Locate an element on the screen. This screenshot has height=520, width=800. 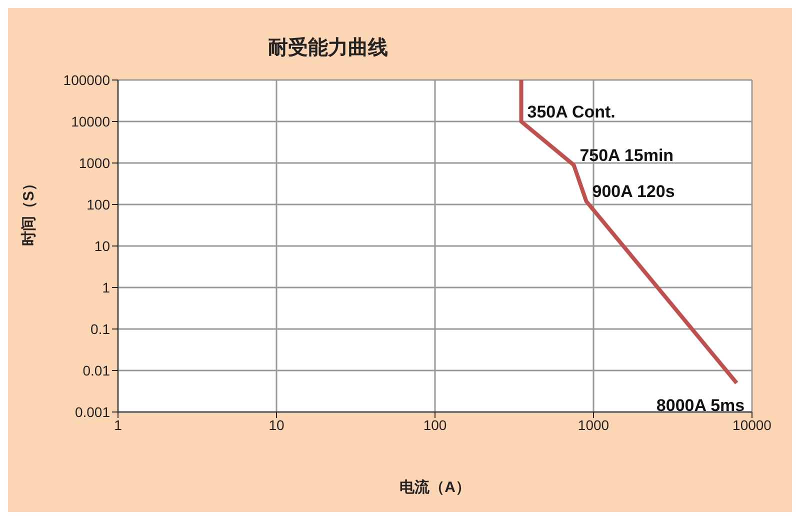
x-tick-label: 10000 is located at coordinates (752, 424).